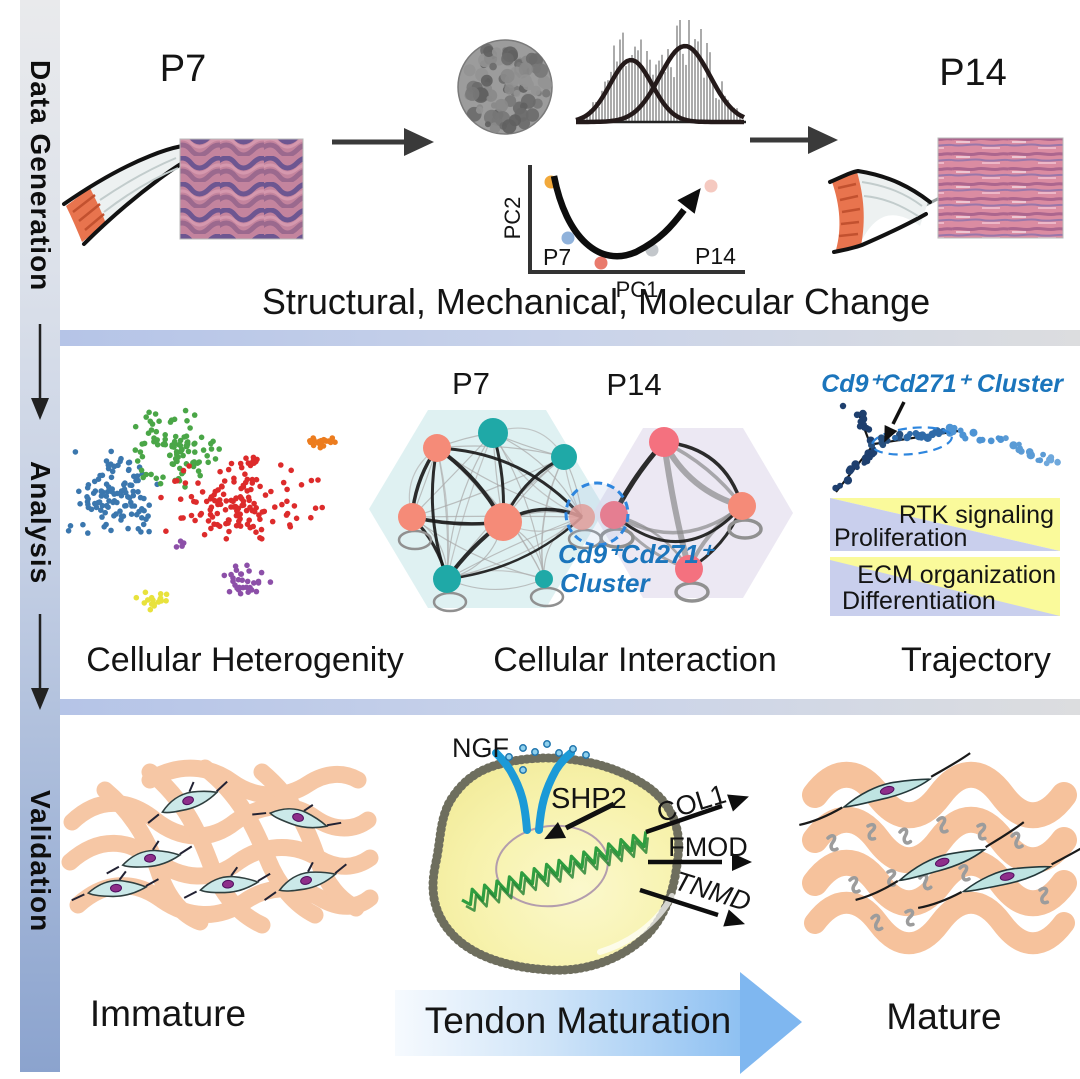  Describe the element at coordinates (637, 289) in the screenshot. I see `pca-xlabel: PC1` at that location.